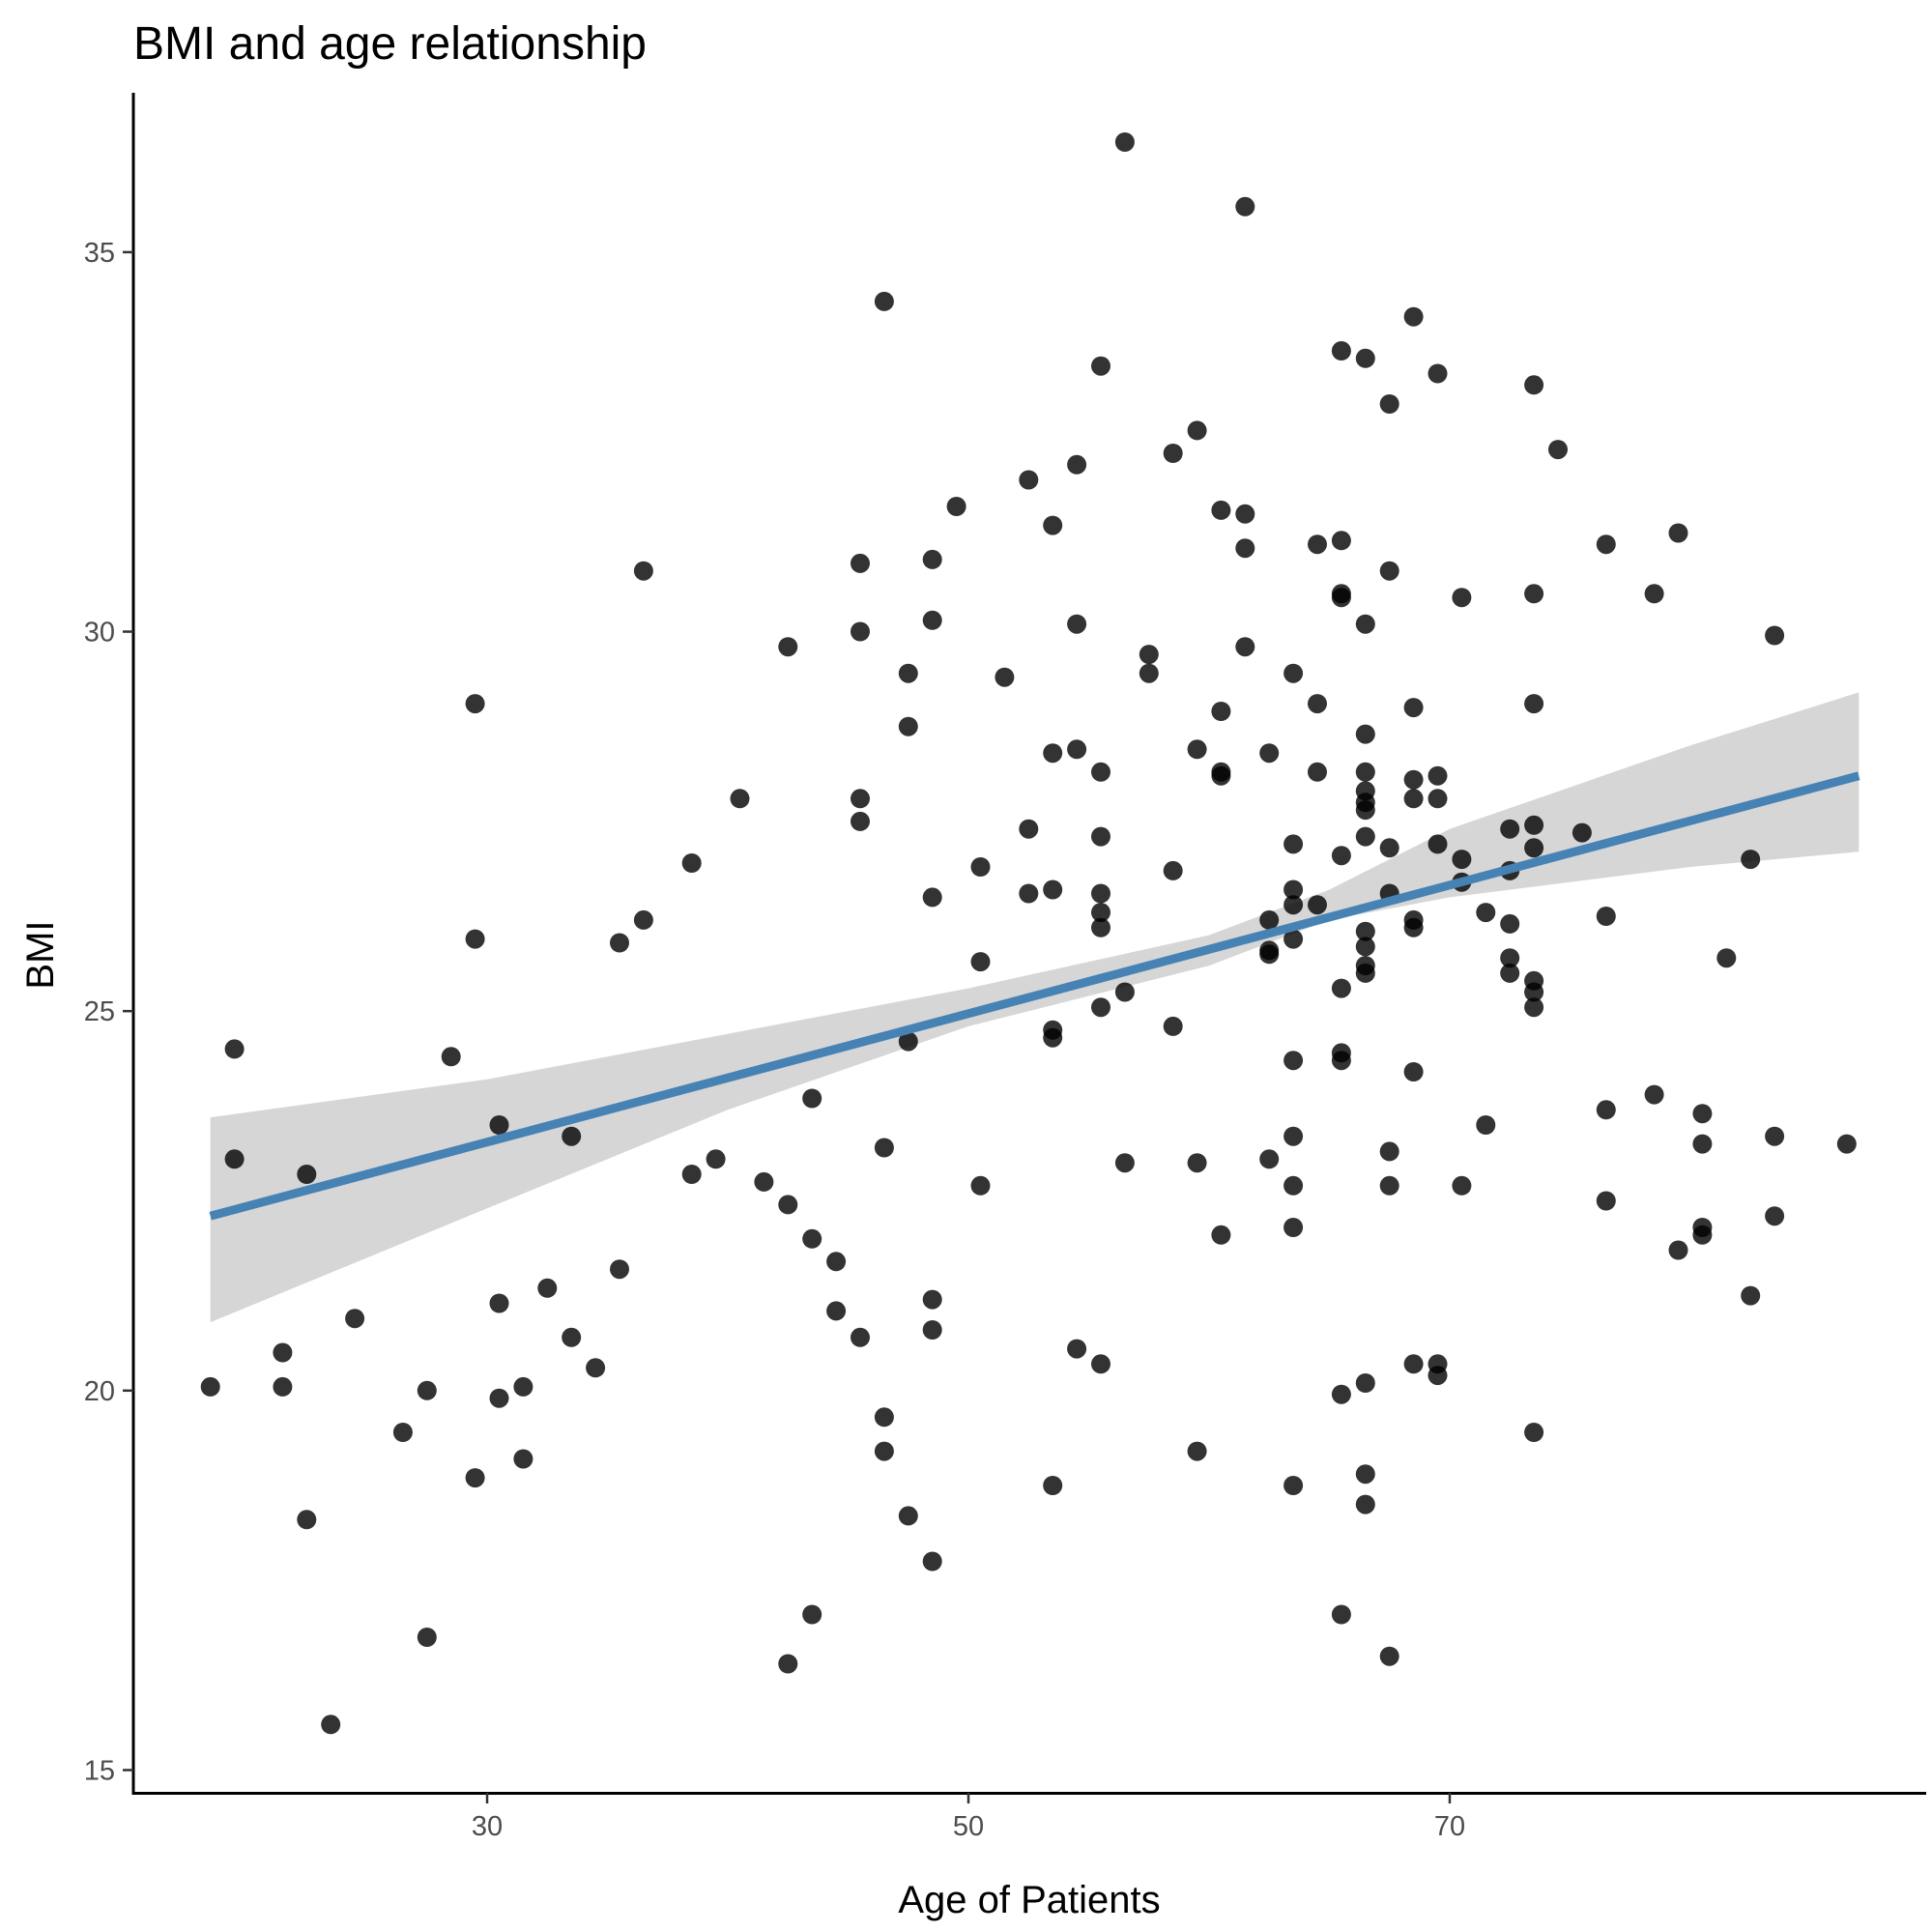 The image size is (1932, 1932). What do you see at coordinates (487, 1826) in the screenshot?
I see `x-tick-label: 30` at bounding box center [487, 1826].